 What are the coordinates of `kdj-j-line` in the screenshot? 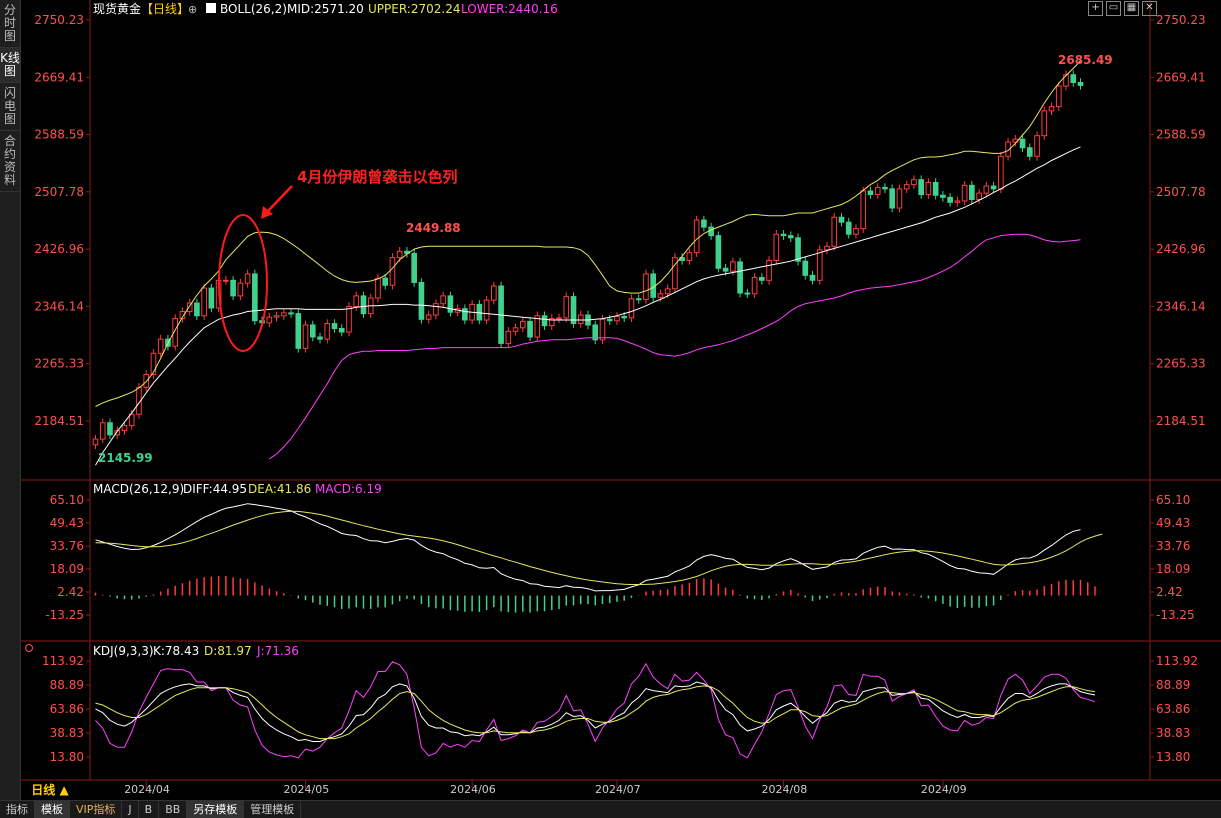 It's located at (595, 710).